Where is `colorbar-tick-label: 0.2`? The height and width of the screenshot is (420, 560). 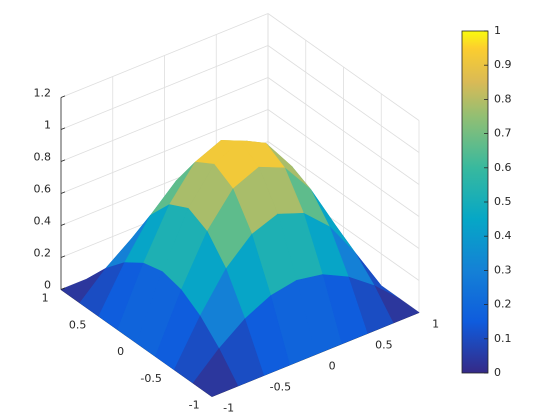 colorbar-tick-label: 0.2 is located at coordinates (503, 304).